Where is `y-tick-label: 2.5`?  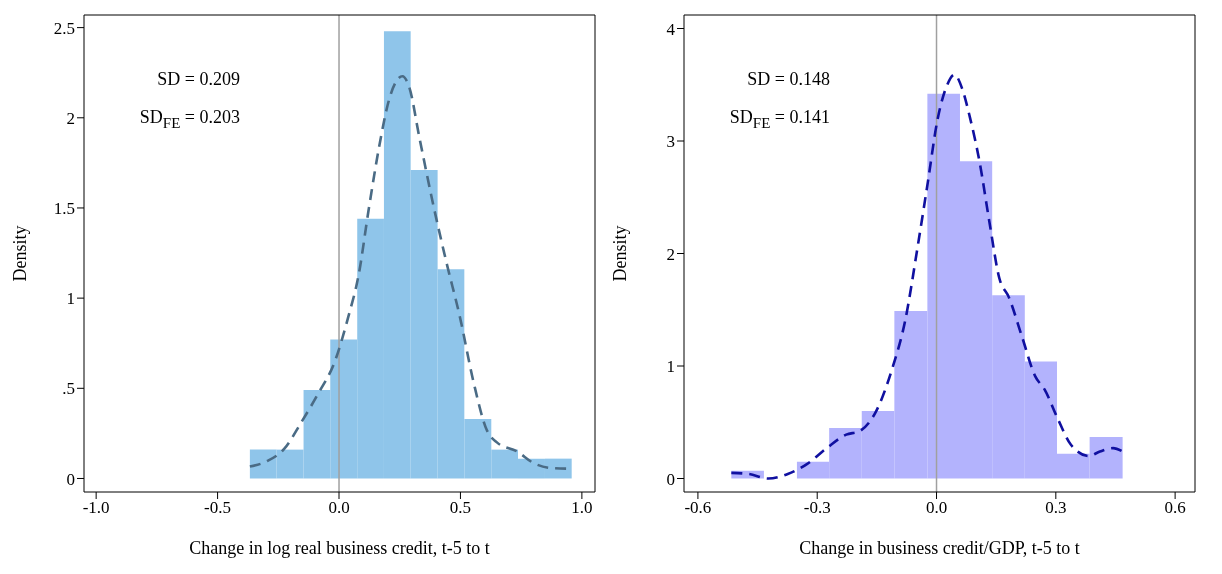
y-tick-label: 2.5 is located at coordinates (64, 28).